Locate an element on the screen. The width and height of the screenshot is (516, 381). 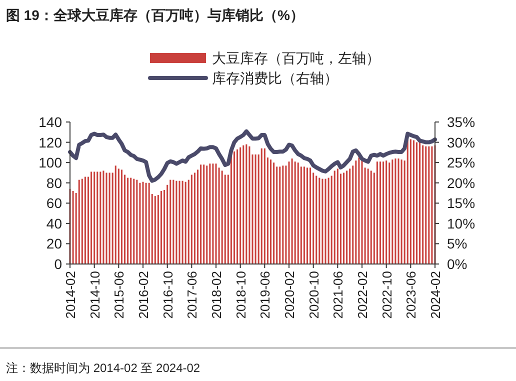
x-tick-label: 2020-02 is located at coordinates (289, 295).